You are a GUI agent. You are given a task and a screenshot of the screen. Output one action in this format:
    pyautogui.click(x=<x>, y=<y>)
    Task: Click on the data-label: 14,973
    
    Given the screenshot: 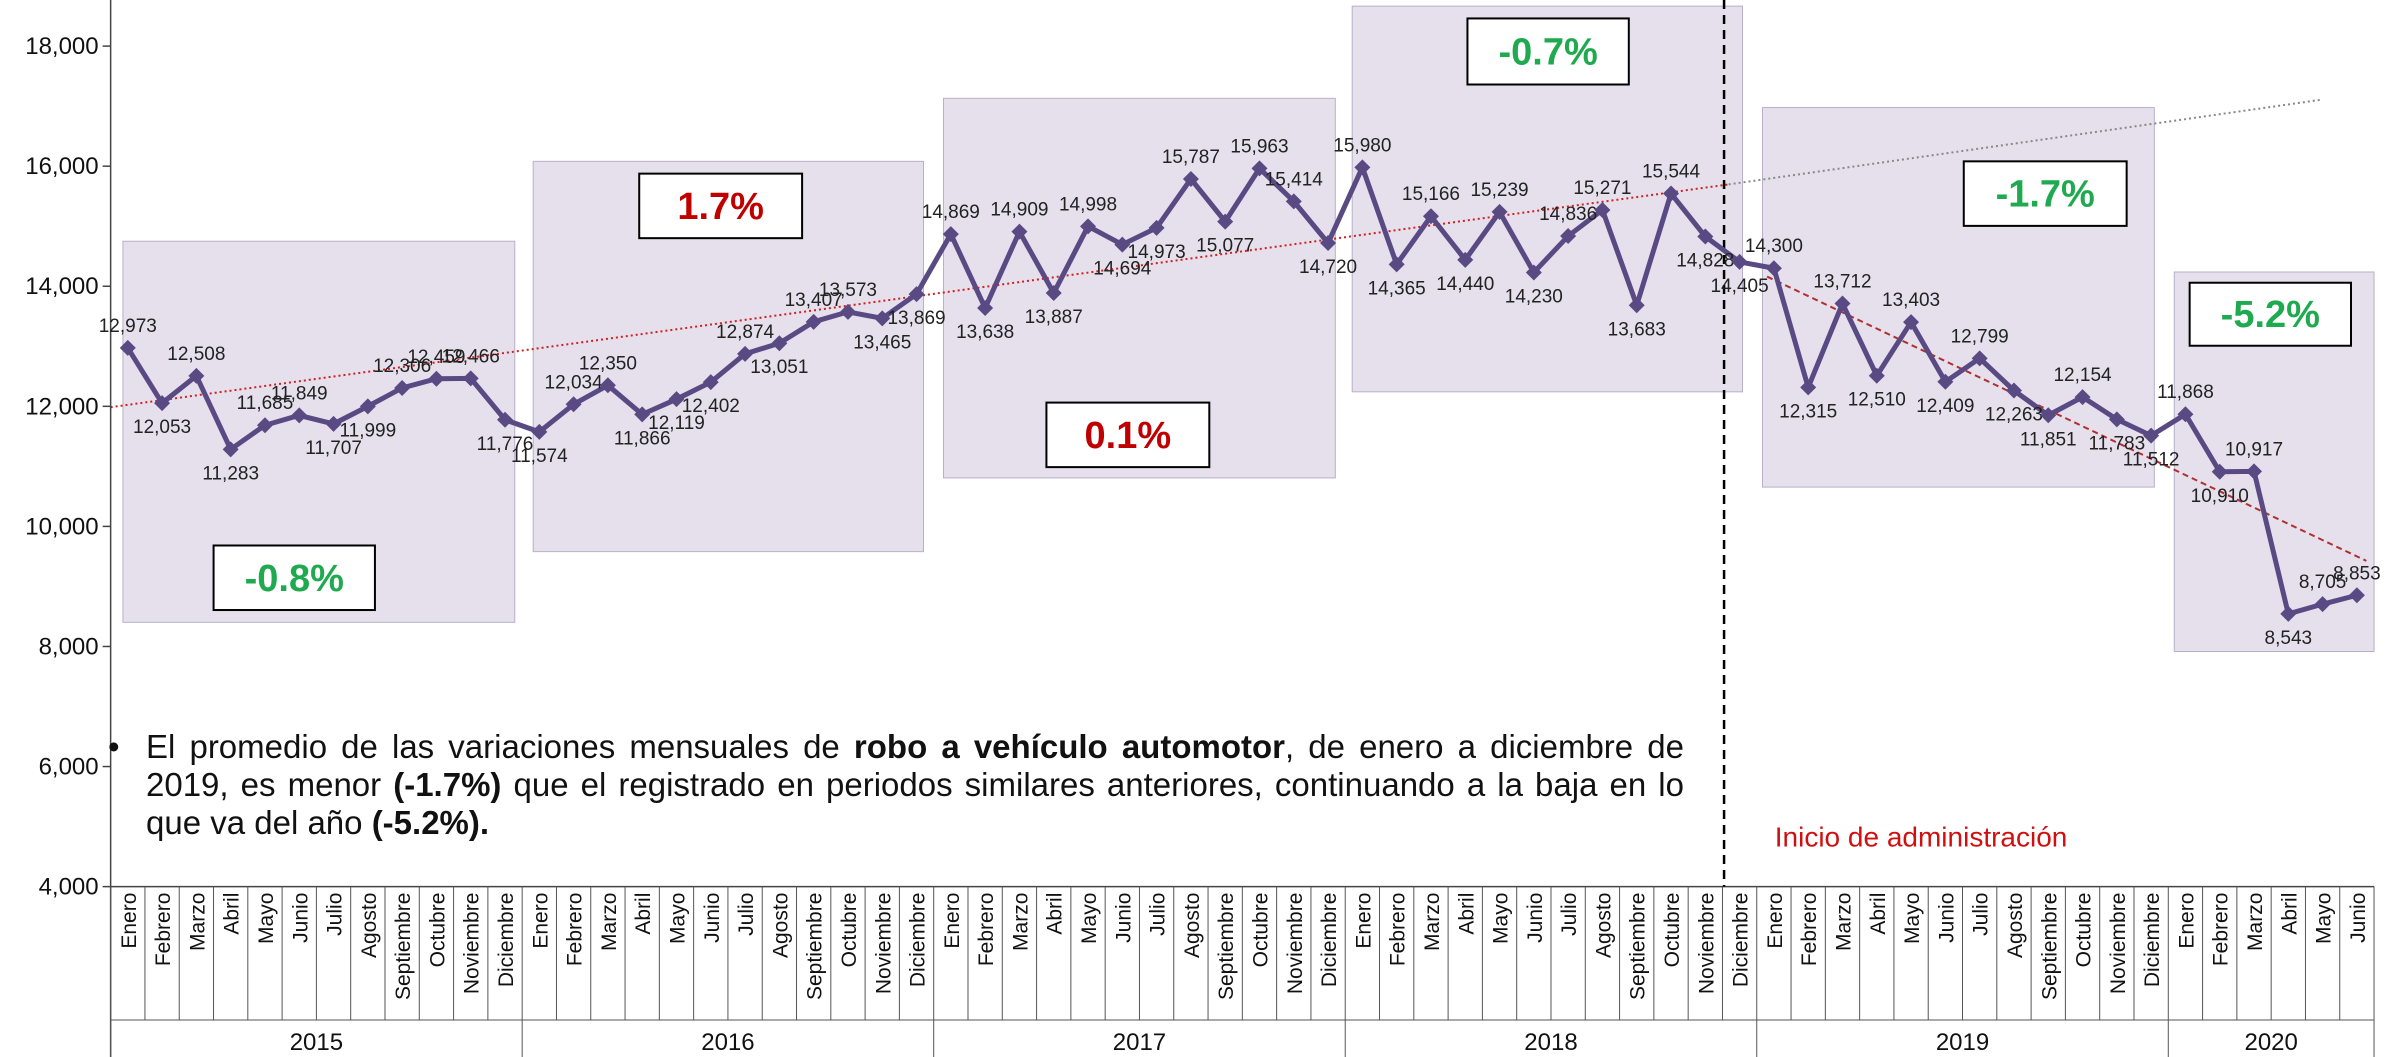 What is the action you would take?
    pyautogui.click(x=1157, y=252)
    